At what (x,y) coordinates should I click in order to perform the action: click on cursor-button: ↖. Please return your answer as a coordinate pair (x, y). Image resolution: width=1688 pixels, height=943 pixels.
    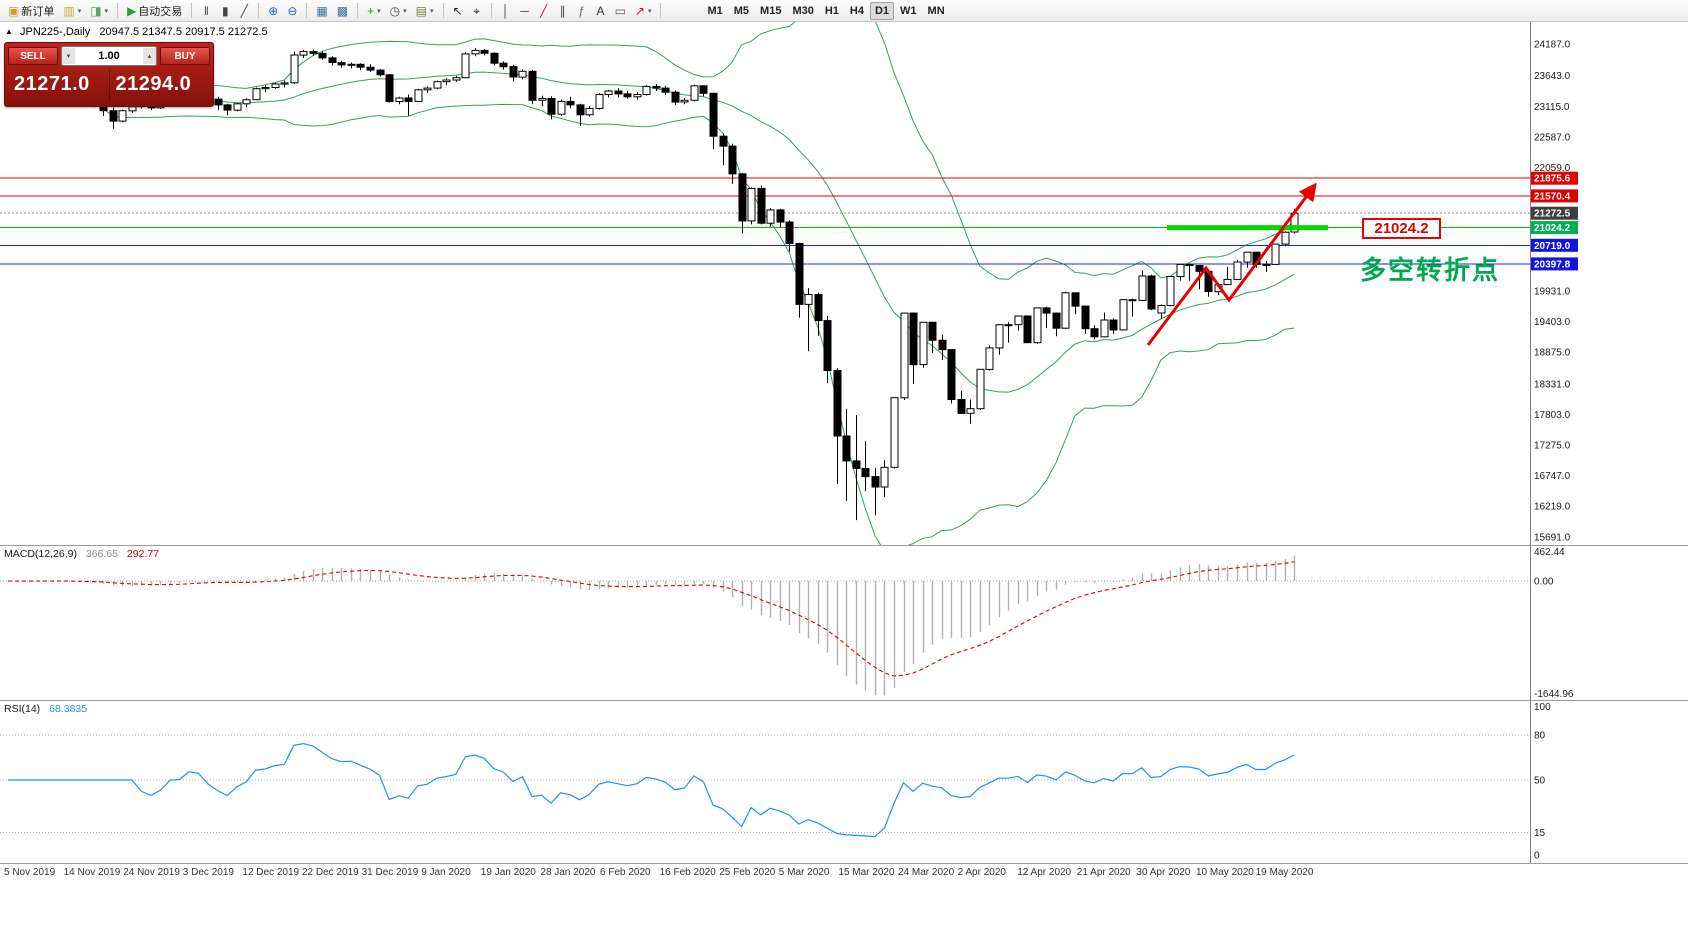
    Looking at the image, I should click on (458, 11).